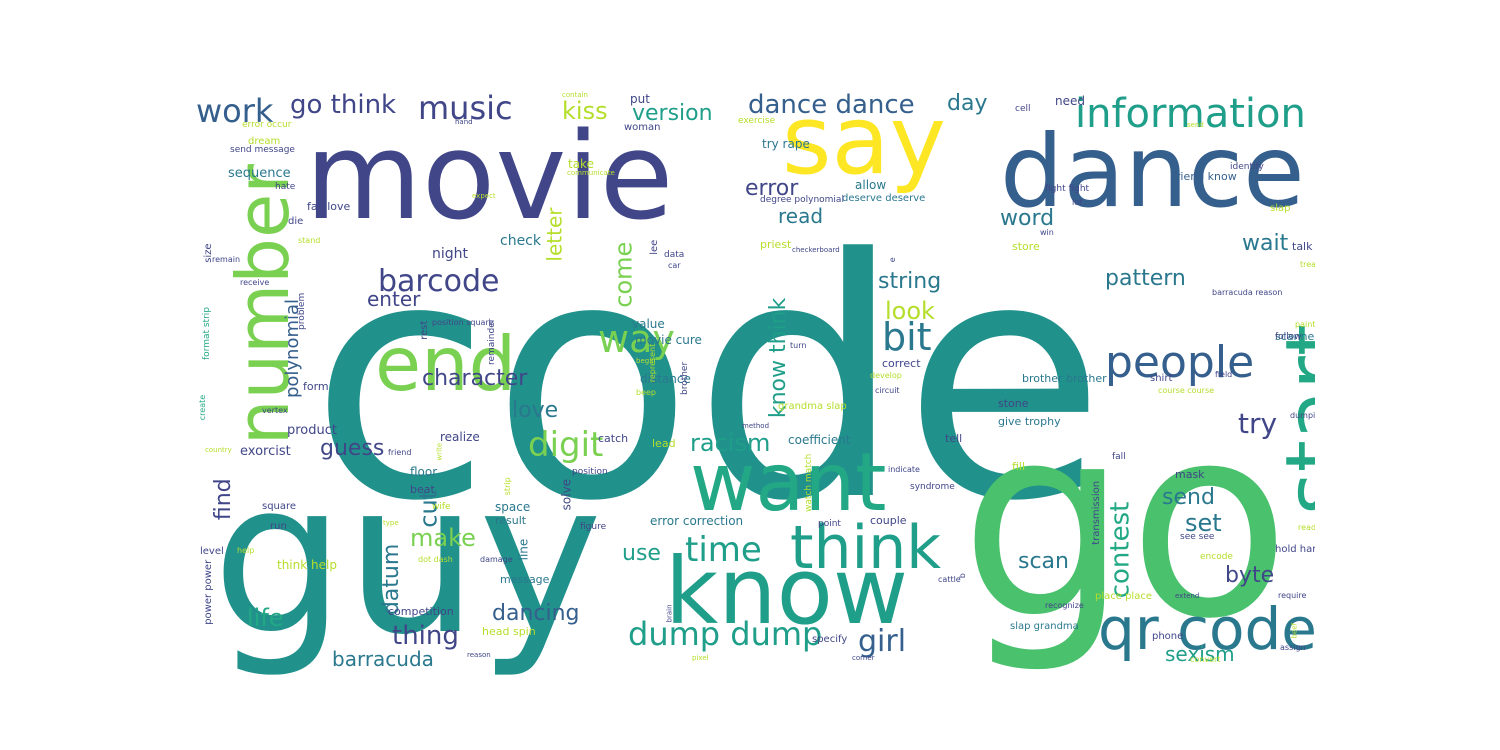 The image size is (1500, 750). I want to click on word-method: method, so click(756, 425).